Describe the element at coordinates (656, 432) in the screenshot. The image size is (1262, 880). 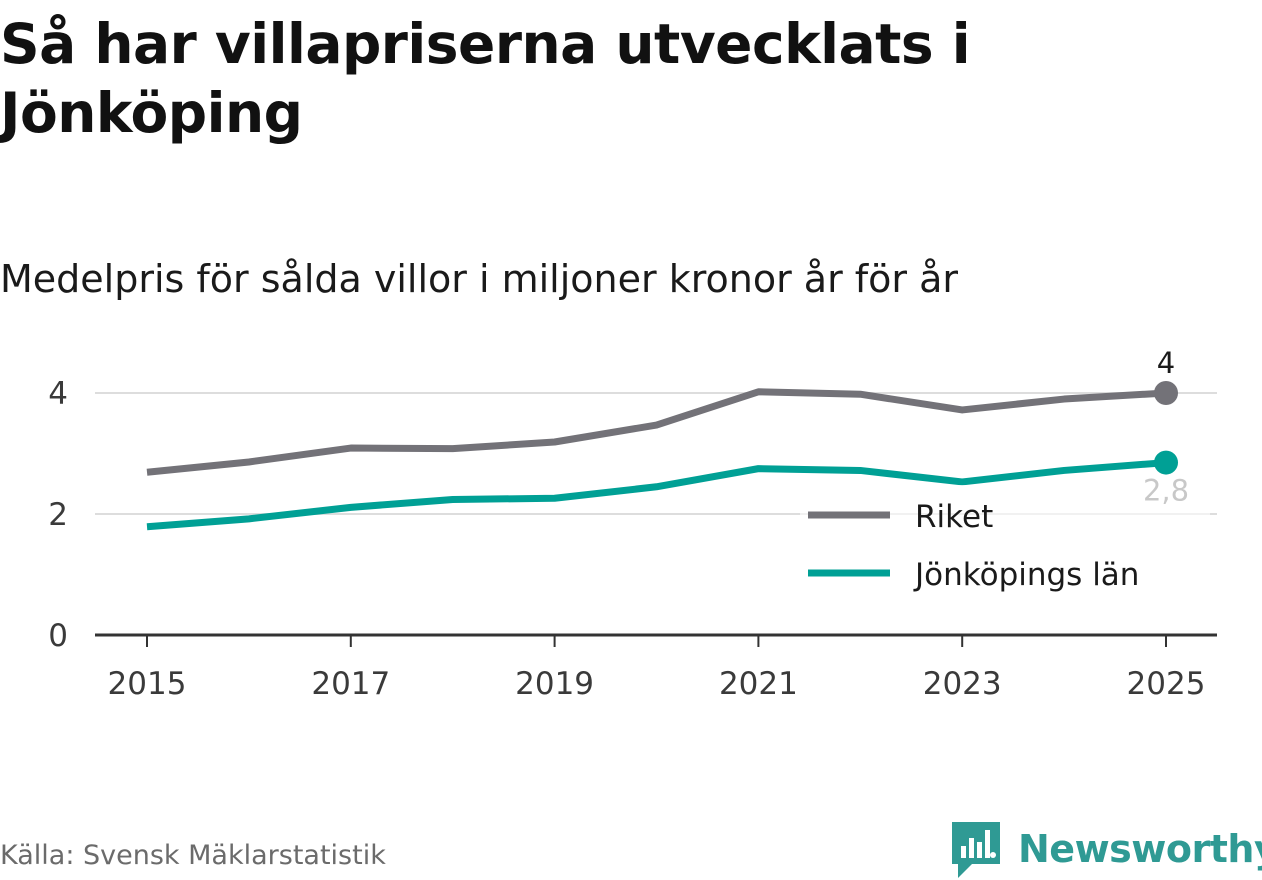
I see `series-line-riket` at that location.